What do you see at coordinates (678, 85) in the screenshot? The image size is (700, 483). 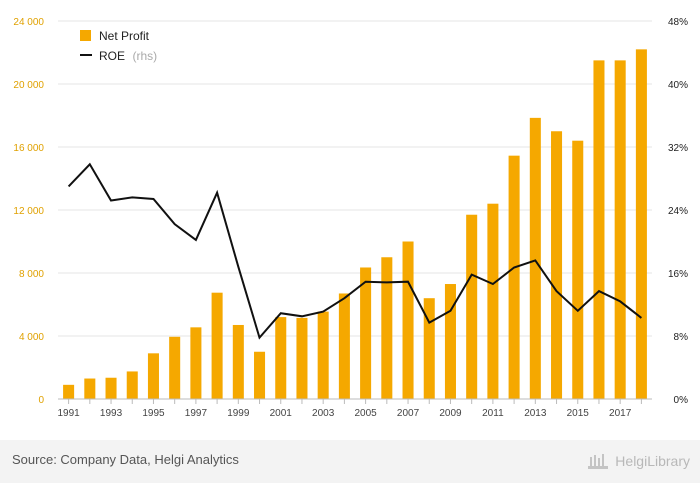 I see `y-right-tick-label: 40%` at bounding box center [678, 85].